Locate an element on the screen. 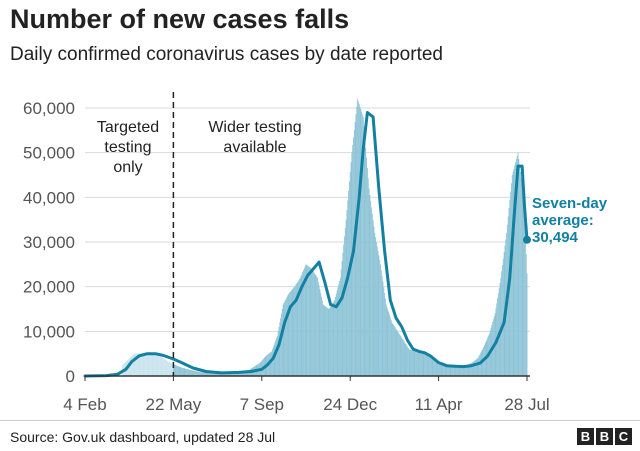 The height and width of the screenshot is (451, 640). chart-title: Number of new cases falls is located at coordinates (180, 19).